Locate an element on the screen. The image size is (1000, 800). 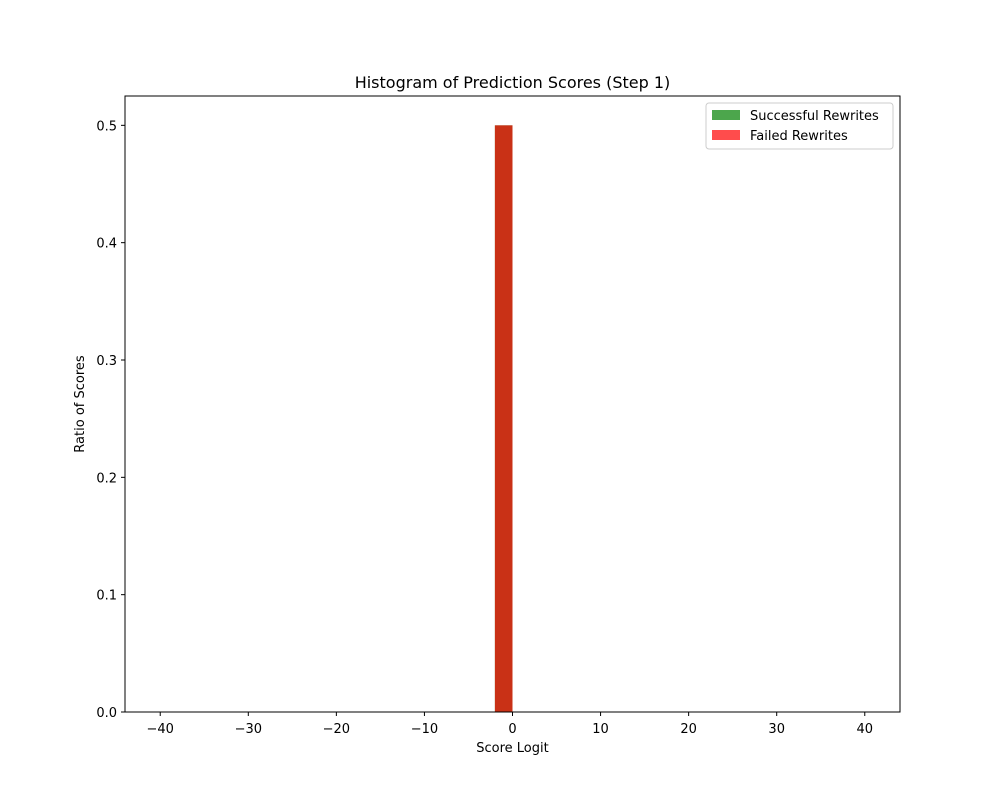
y-tick-label: 0.1 is located at coordinates (106, 596).